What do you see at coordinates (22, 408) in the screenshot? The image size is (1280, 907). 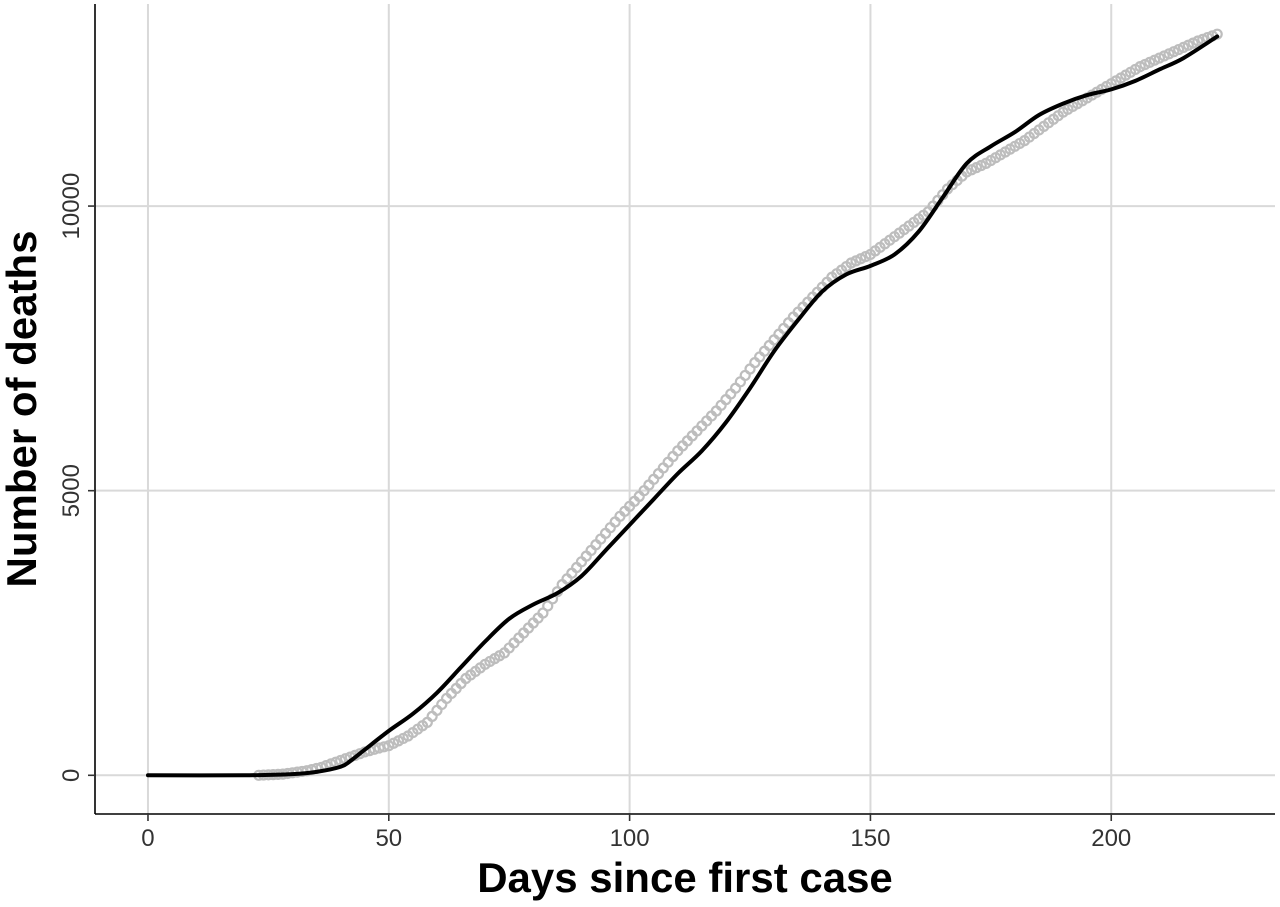 I see `y-axis-title: Number of deaths` at bounding box center [22, 408].